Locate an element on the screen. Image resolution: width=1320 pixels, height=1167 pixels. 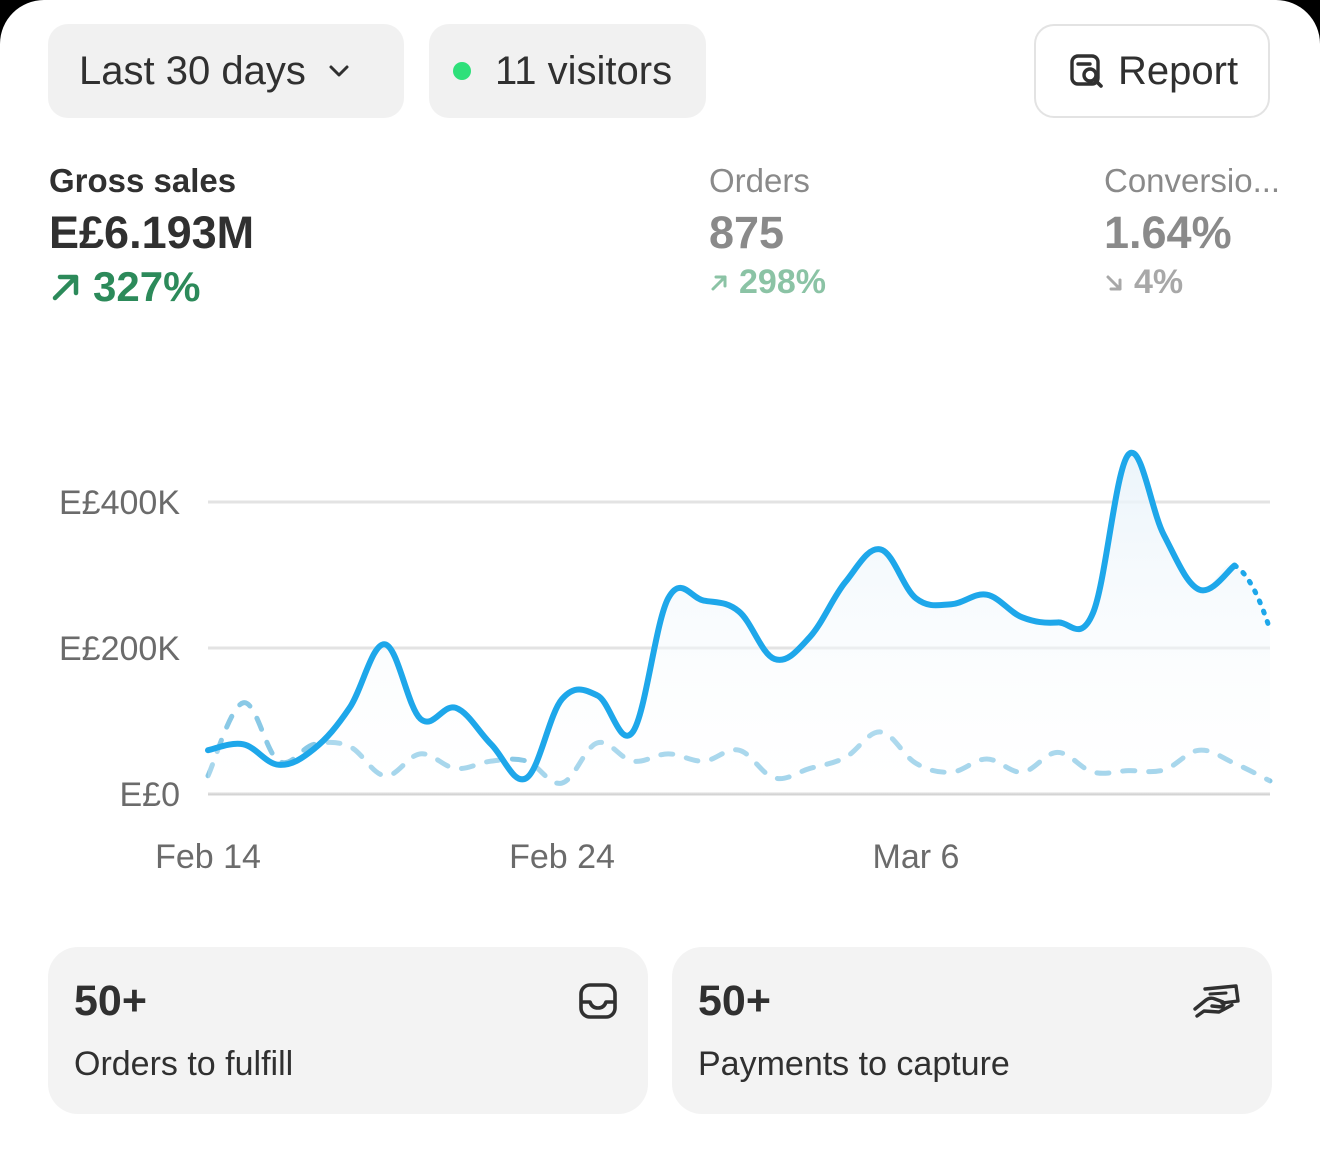
metric-delta-value: 327% is located at coordinates (147, 286).